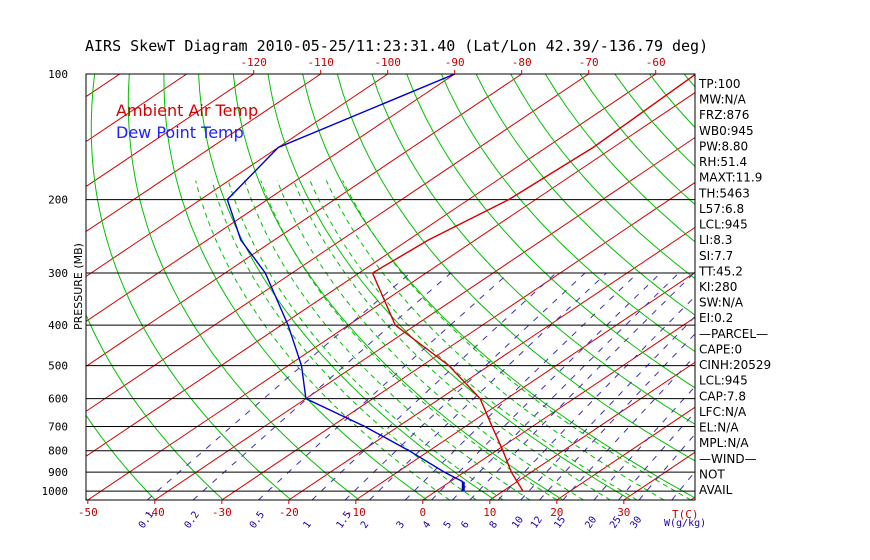 The height and width of the screenshot is (560, 870). Describe the element at coordinates (320, 62) in the screenshot. I see `top-temperature-tick-label: -110` at that location.